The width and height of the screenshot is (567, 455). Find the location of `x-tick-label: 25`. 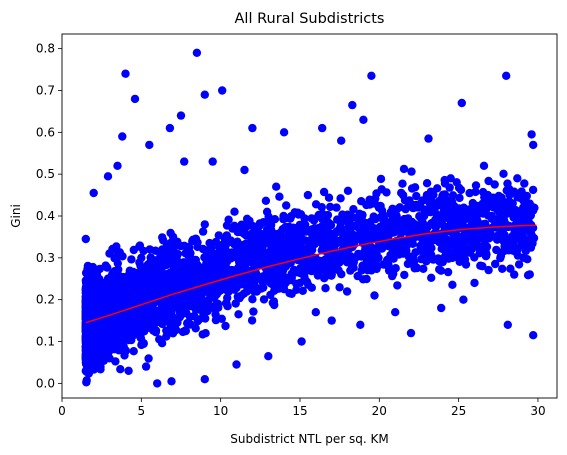

x-tick-label: 25 is located at coordinates (458, 411).